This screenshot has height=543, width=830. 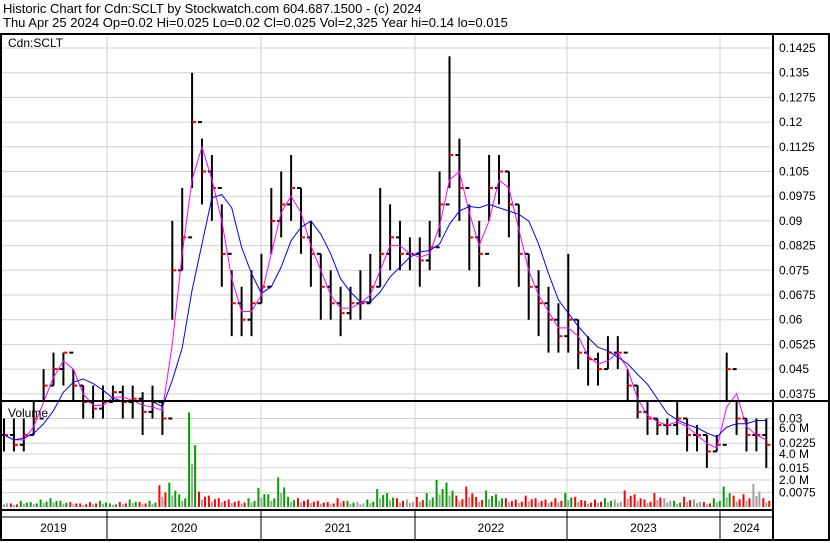 I want to click on year-label: 2019, so click(x=53, y=528).